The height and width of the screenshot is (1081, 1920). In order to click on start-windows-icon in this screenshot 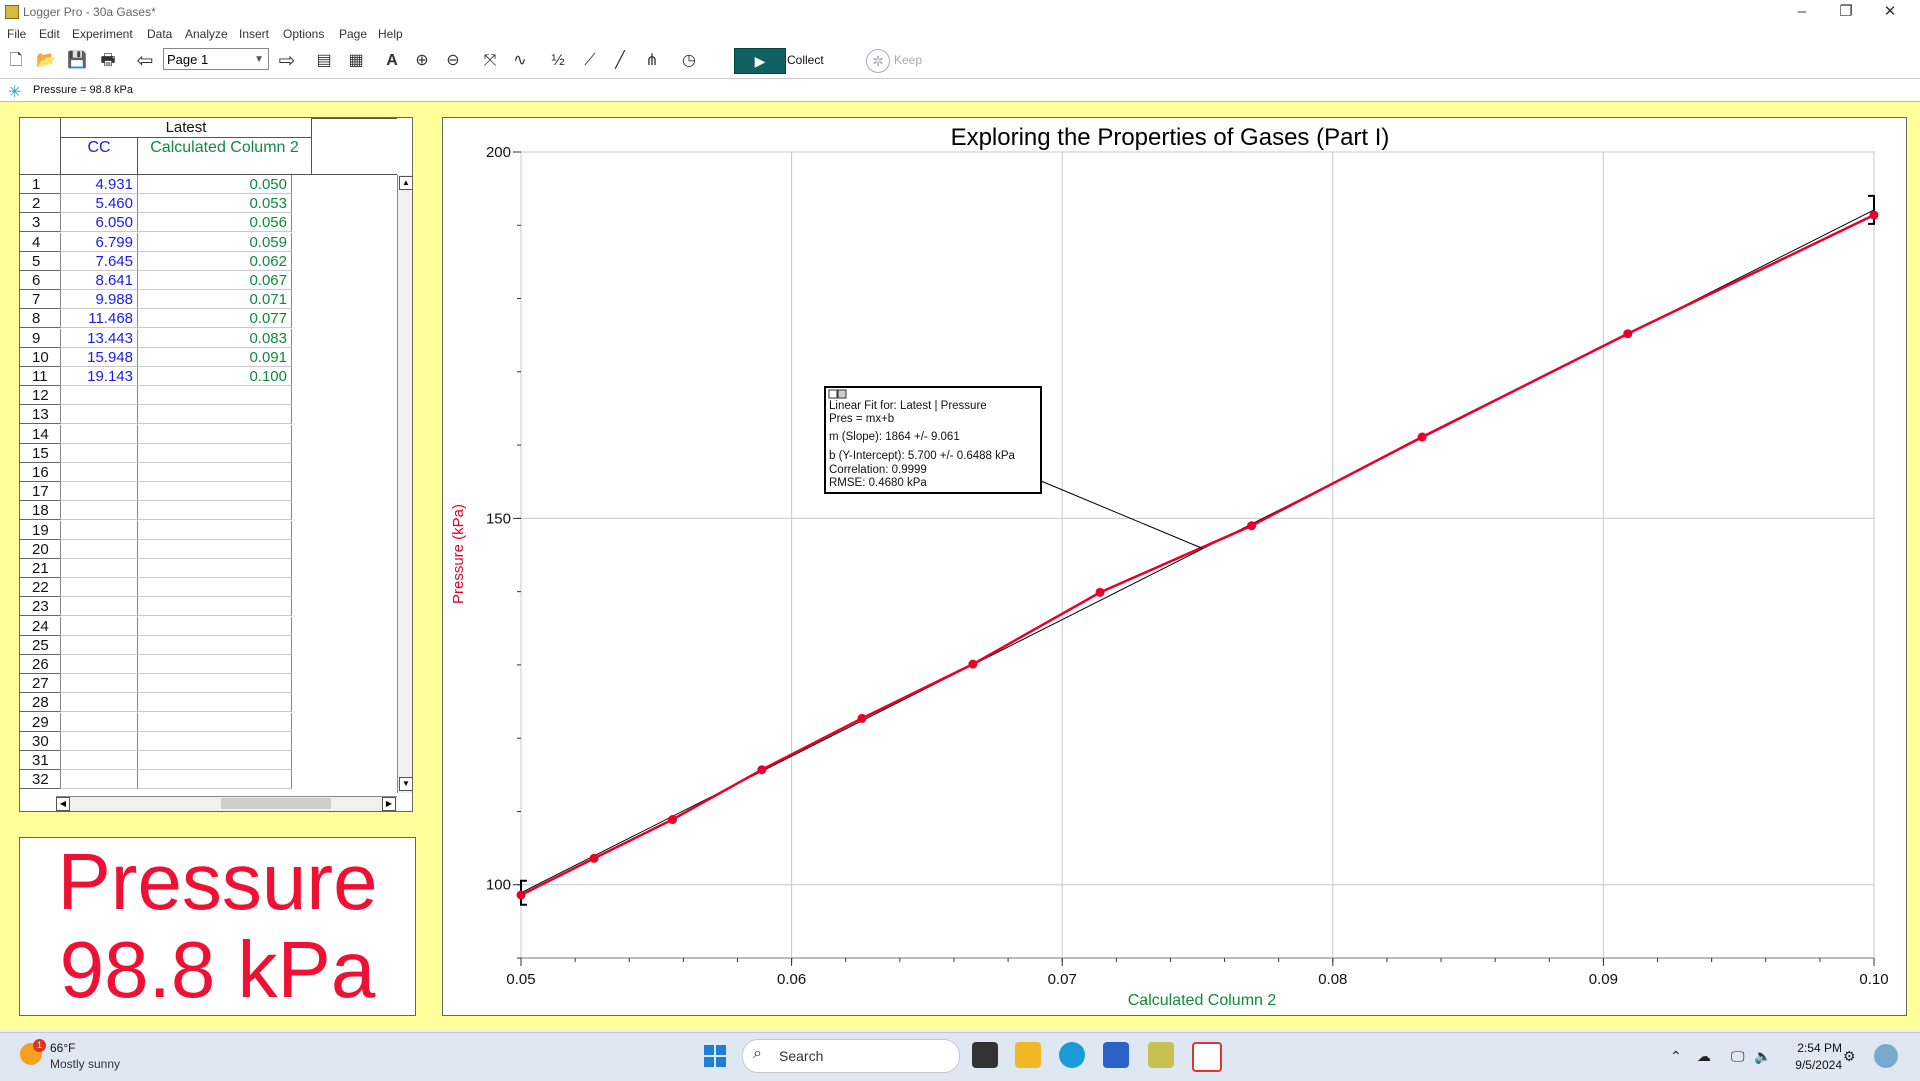, I will do `click(715, 1056)`.